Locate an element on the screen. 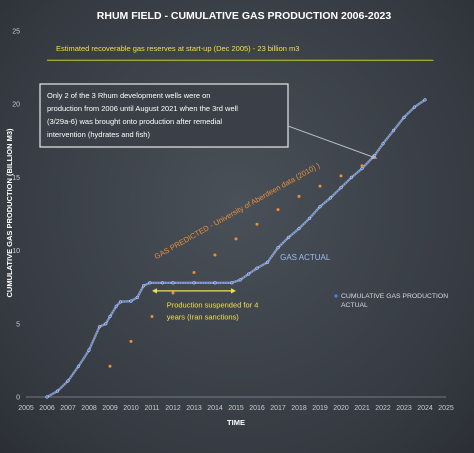 The width and height of the screenshot is (474, 453). x-tick-label: 2015 is located at coordinates (236, 408).